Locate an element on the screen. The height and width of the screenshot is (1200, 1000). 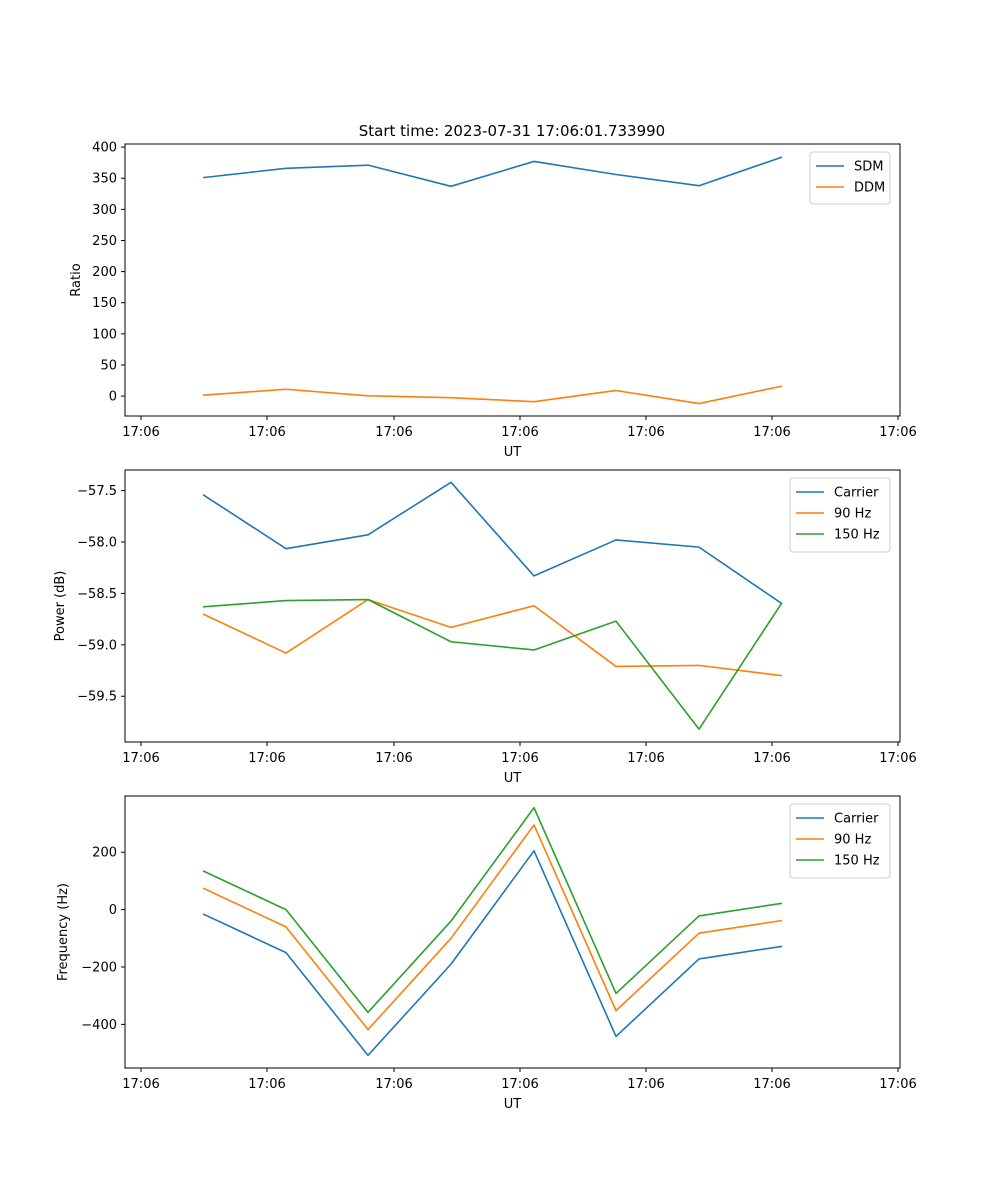
y-tick-label: −400 is located at coordinates (99, 1025).